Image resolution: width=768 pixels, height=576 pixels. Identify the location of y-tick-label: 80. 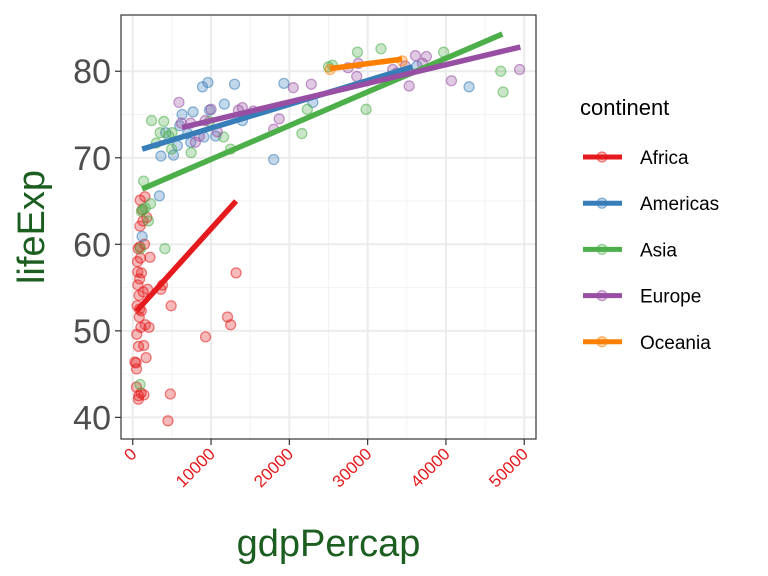
(92, 72).